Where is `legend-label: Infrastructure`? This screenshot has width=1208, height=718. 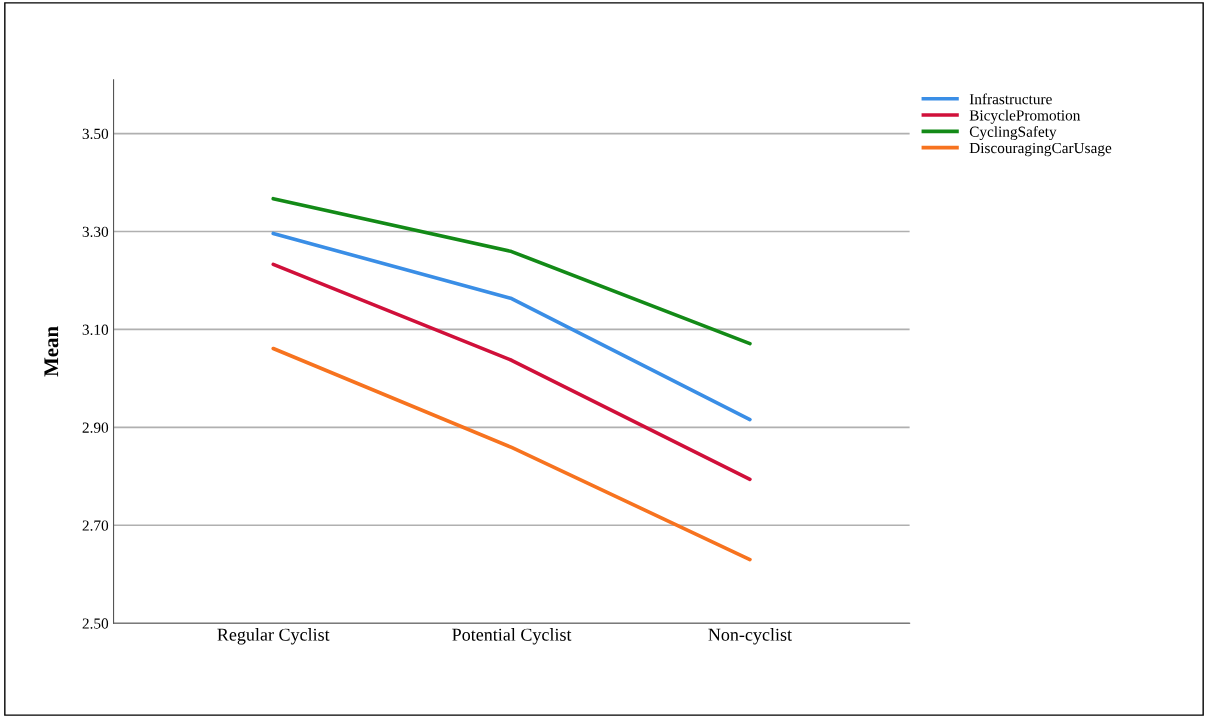 legend-label: Infrastructure is located at coordinates (1010, 99).